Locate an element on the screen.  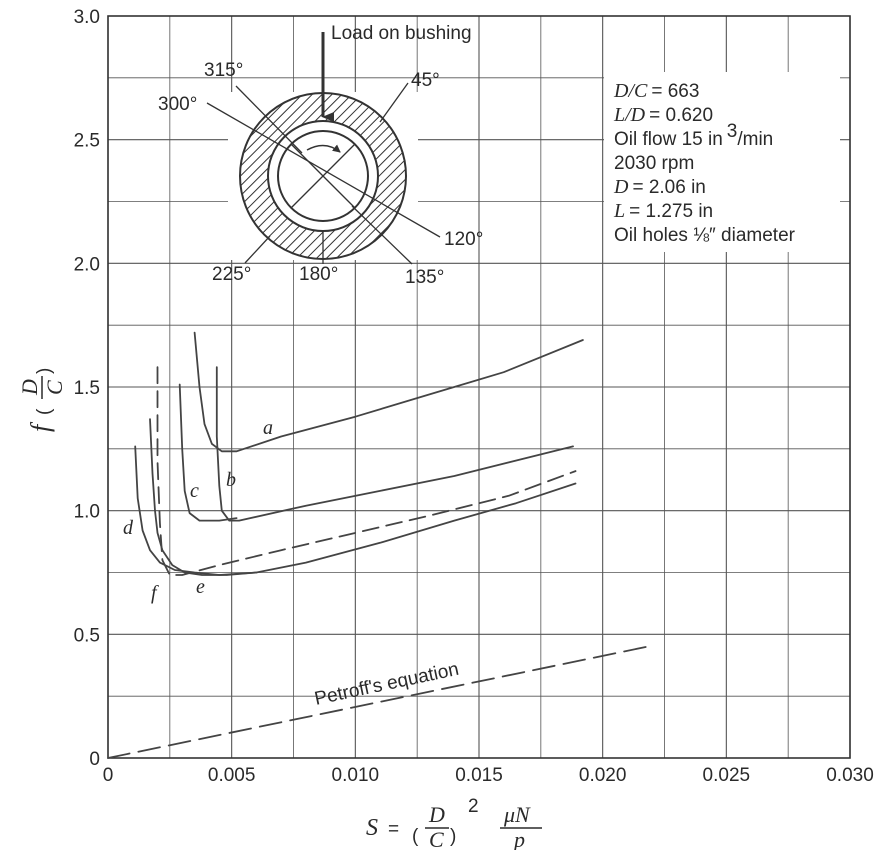
y-tick-label: 1.5 is located at coordinates (87, 388).